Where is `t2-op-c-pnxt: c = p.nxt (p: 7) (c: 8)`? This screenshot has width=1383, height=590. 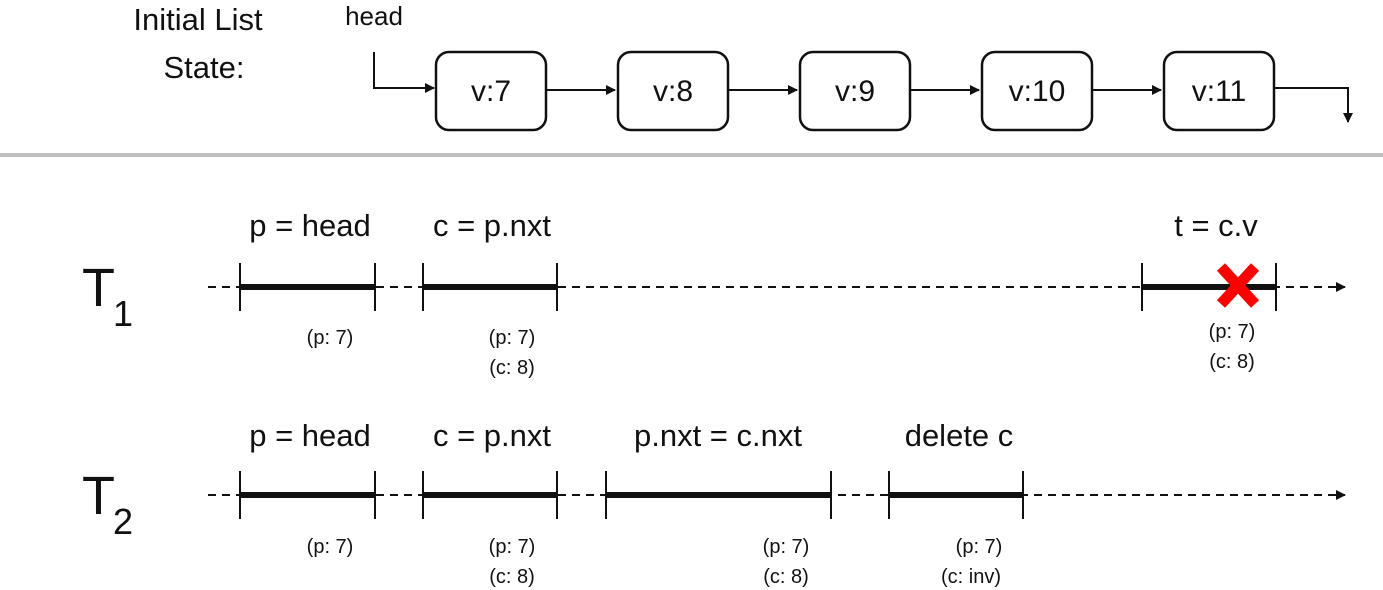
t2-op-c-pnxt: c = p.nxt (p: 7) (c: 8) is located at coordinates (490, 503).